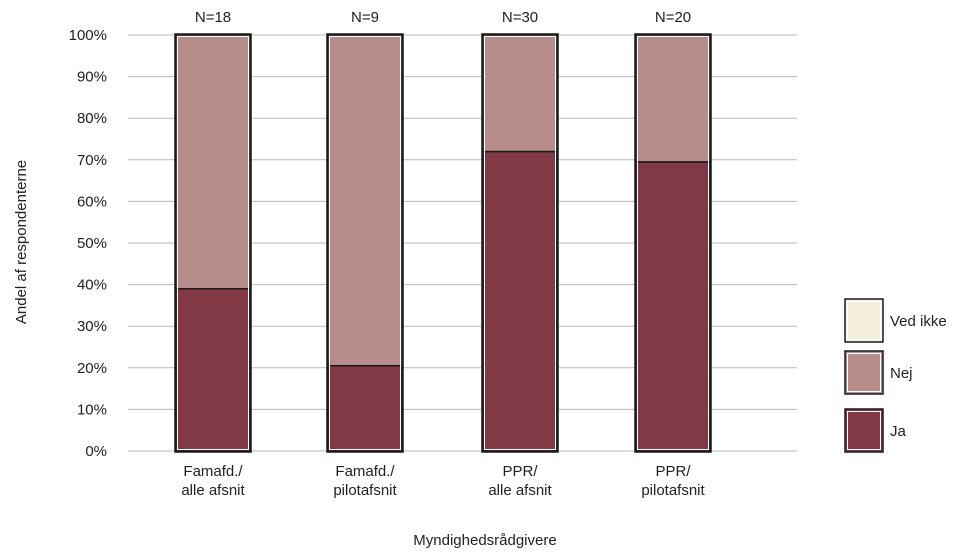 This screenshot has width=969, height=552. What do you see at coordinates (484, 540) in the screenshot?
I see `x-axis-title: Myndighedsrådgivere` at bounding box center [484, 540].